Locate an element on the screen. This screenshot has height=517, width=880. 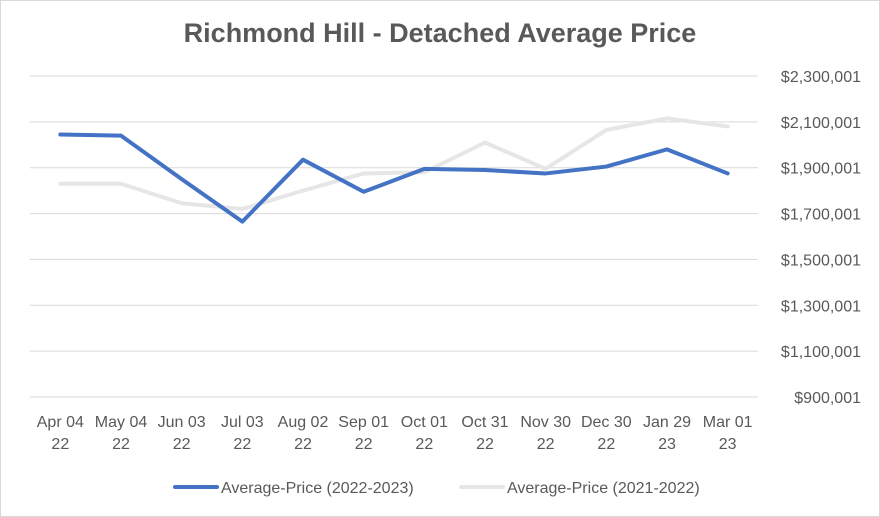
x-tick-label: Oct 31 22 is located at coordinates (484, 433).